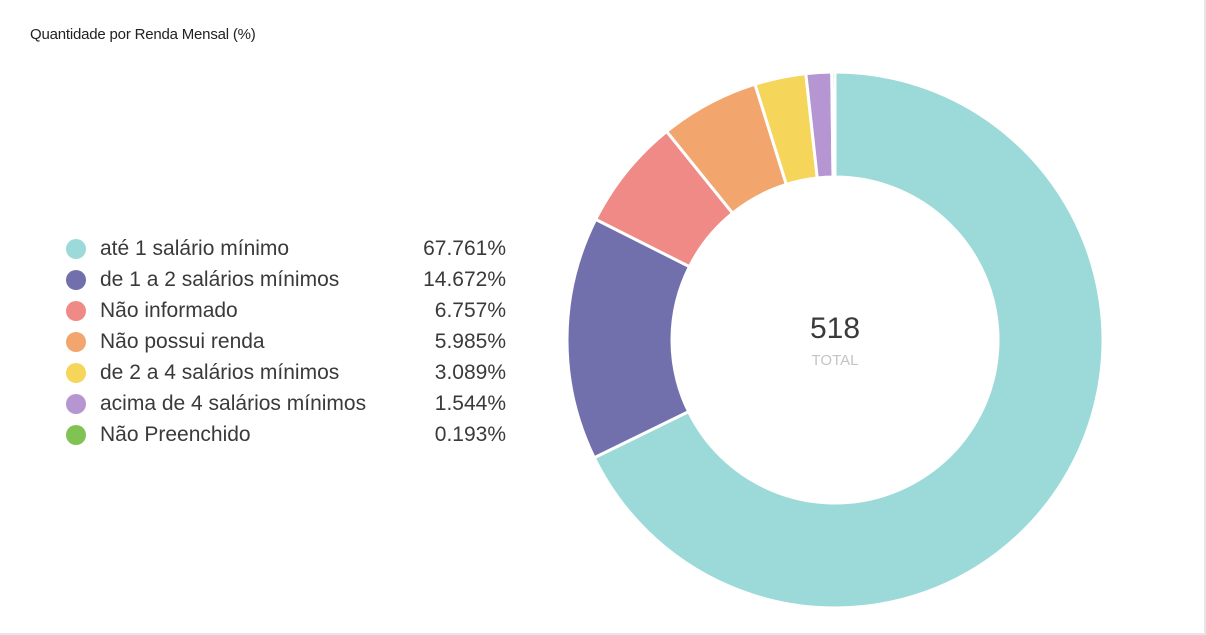  I want to click on chart-title: Quantidade por Renda Mensal (%), so click(143, 34).